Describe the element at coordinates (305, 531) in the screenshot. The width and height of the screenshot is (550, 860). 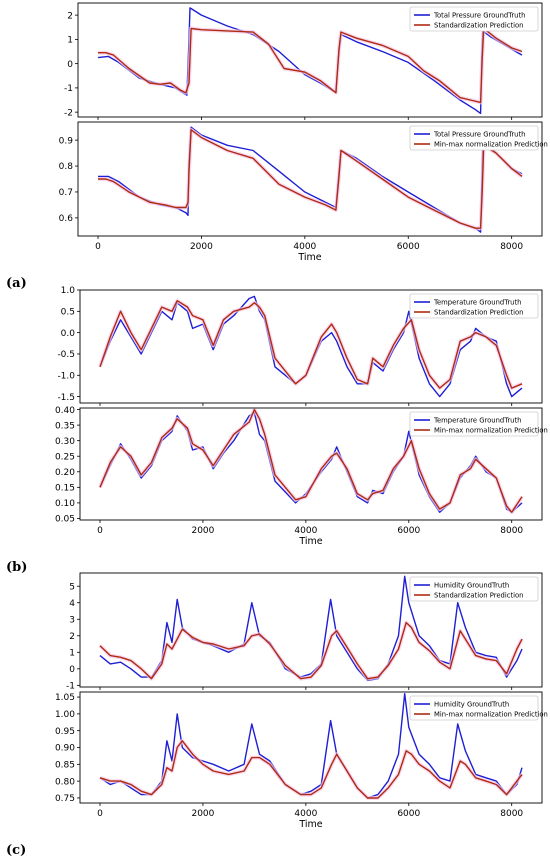
I see `x-tick-label-b2: 4000` at that location.